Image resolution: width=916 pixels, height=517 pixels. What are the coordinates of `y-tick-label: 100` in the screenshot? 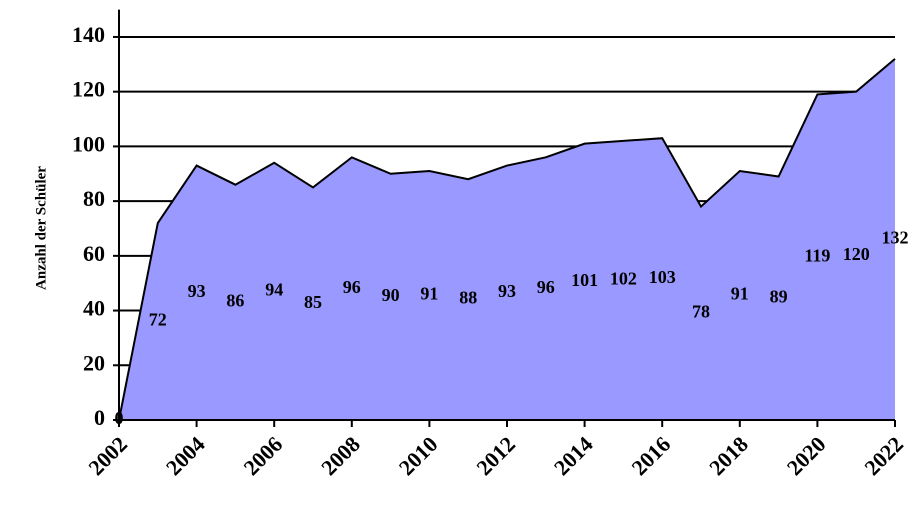 It's located at (88, 143).